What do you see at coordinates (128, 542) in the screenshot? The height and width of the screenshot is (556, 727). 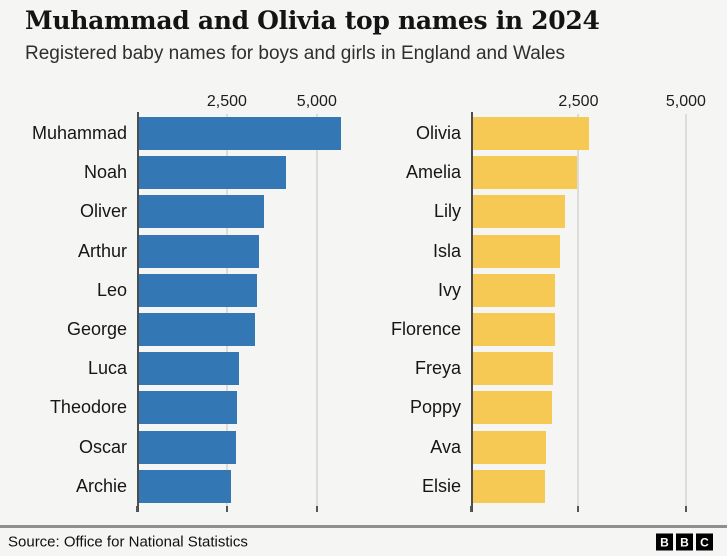 I see `source-note: Source: Office for National Statistics` at bounding box center [128, 542].